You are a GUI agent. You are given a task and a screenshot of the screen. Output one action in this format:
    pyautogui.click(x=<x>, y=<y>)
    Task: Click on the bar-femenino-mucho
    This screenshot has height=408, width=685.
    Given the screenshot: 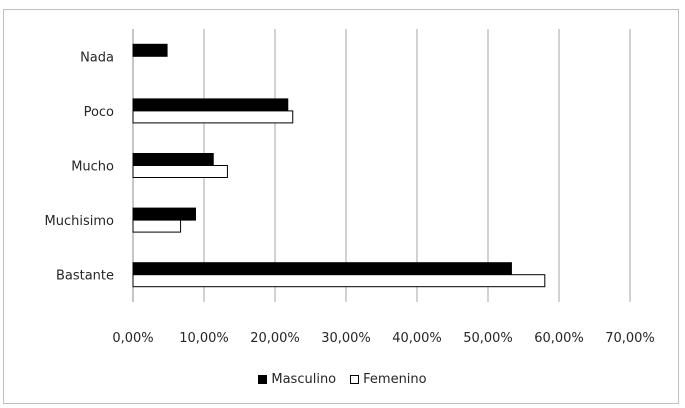 What is the action you would take?
    pyautogui.click(x=180, y=171)
    